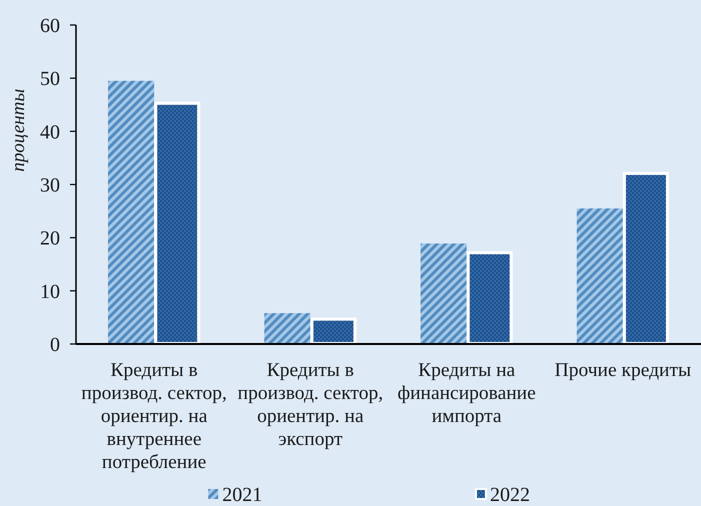  What do you see at coordinates (154, 416) in the screenshot?
I see `x-tick-label: Кредиты в производ. сектор, ориентир. на внутреннее потребление` at bounding box center [154, 416].